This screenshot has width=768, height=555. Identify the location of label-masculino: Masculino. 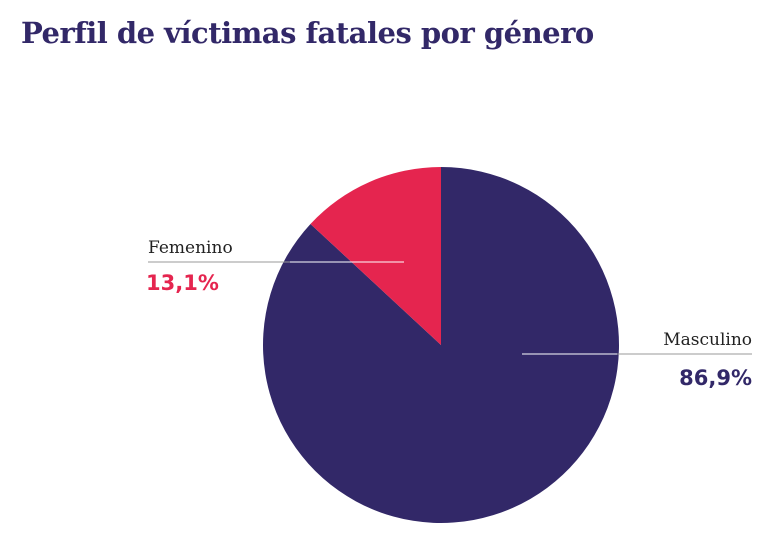
(707, 340).